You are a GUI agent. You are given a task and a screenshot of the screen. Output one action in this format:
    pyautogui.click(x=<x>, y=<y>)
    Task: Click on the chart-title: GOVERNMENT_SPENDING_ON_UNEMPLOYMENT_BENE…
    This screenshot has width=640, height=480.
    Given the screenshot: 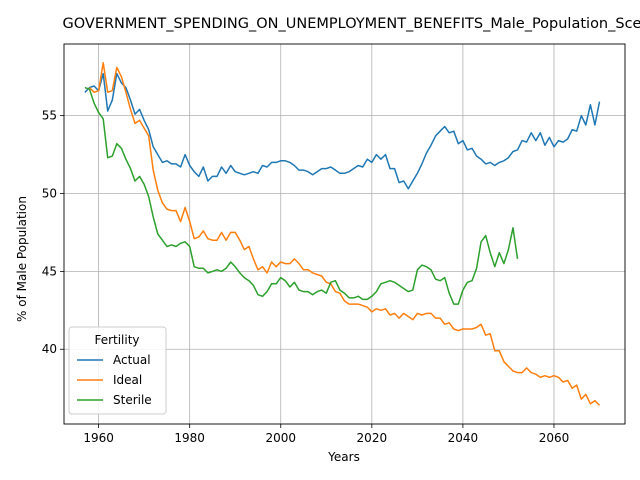 What is the action you would take?
    pyautogui.click(x=351, y=24)
    